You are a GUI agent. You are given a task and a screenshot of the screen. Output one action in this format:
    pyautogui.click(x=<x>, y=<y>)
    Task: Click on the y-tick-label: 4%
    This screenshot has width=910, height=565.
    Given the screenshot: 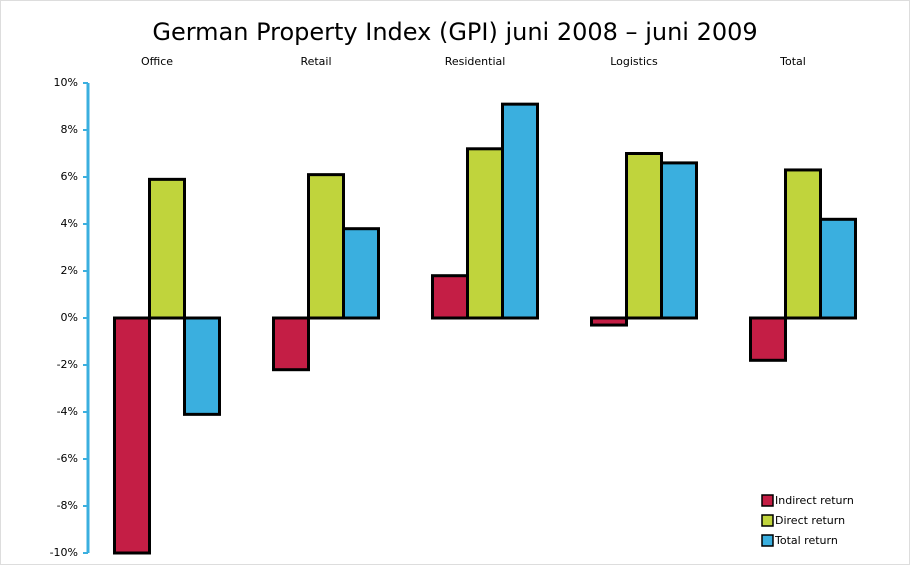 What is the action you would take?
    pyautogui.click(x=69, y=223)
    